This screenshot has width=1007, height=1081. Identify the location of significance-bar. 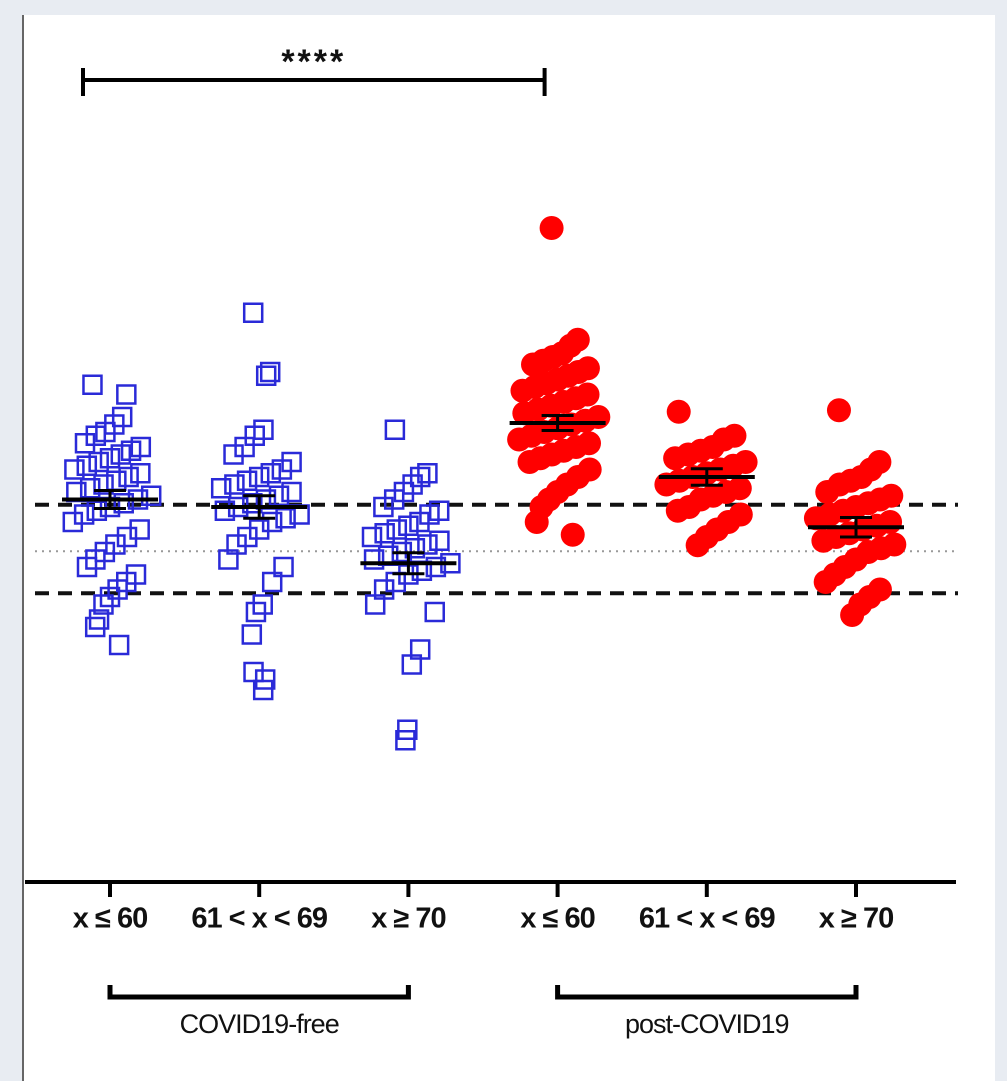
(314, 82).